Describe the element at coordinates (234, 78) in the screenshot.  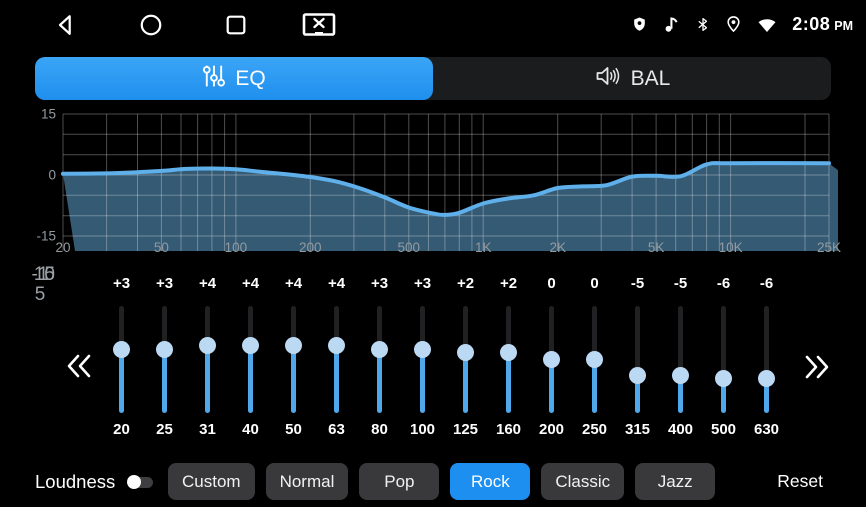
I see `tab-eq: EQ` at that location.